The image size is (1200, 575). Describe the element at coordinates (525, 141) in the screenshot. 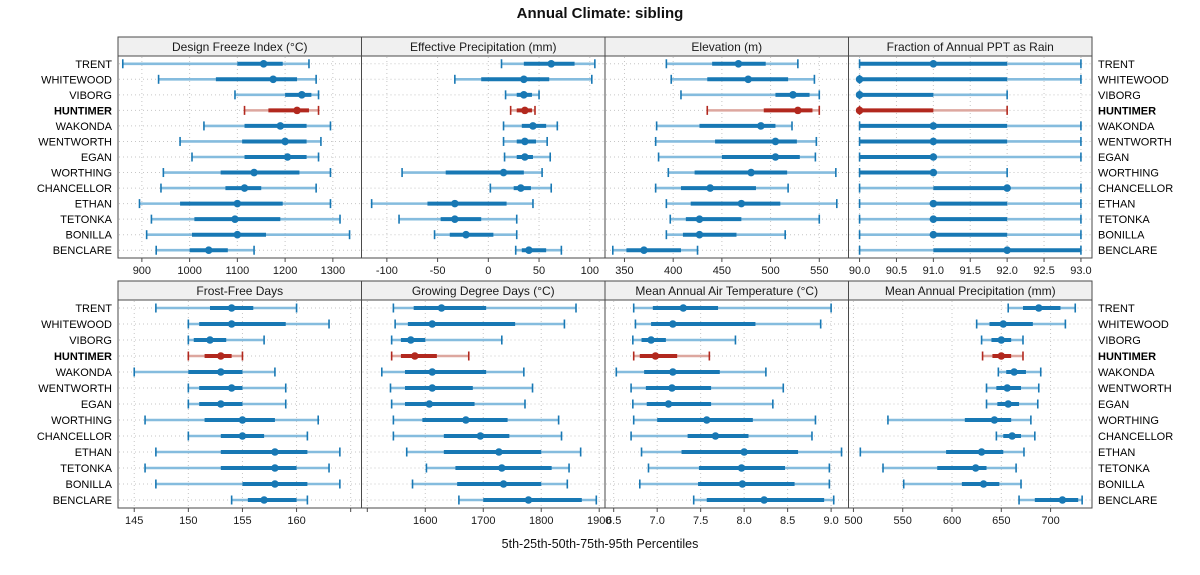

I see `percentile-row-wentworth` at that location.